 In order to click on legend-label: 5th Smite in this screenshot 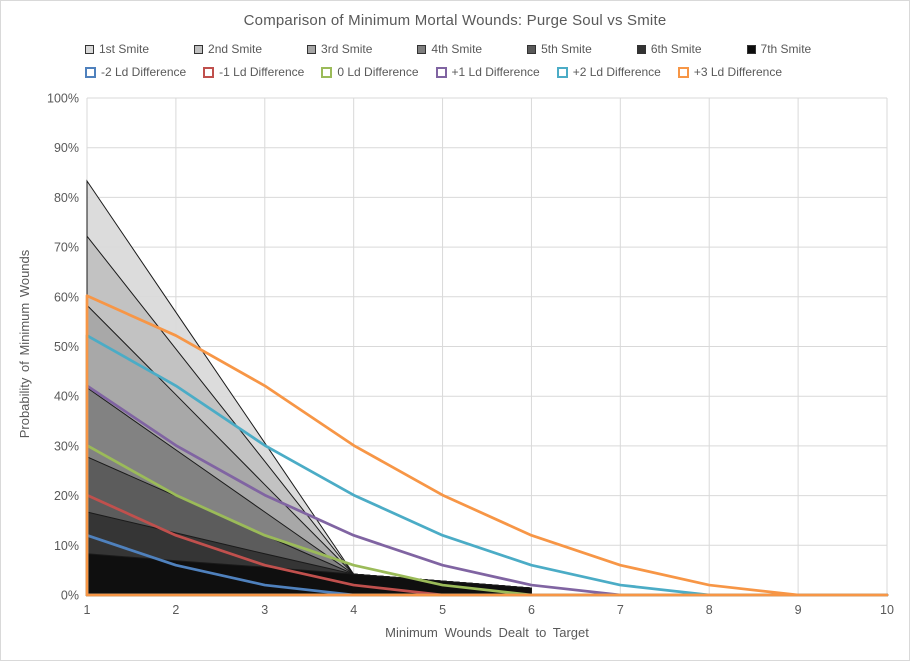, I will do `click(566, 49)`.